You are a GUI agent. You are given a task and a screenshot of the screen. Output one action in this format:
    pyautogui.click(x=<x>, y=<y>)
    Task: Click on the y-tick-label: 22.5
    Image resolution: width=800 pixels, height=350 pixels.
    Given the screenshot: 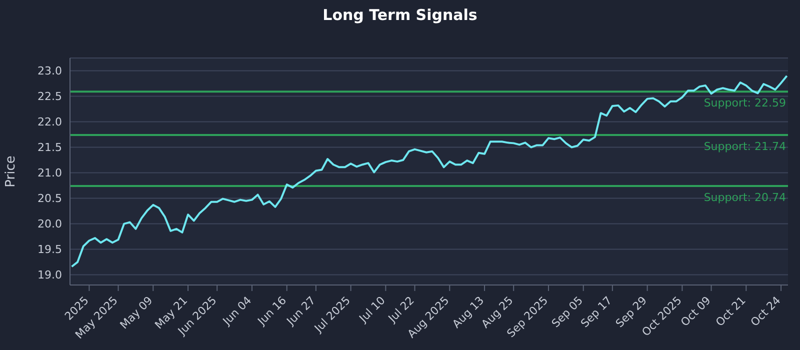 What is the action you would take?
    pyautogui.click(x=50, y=97)
    